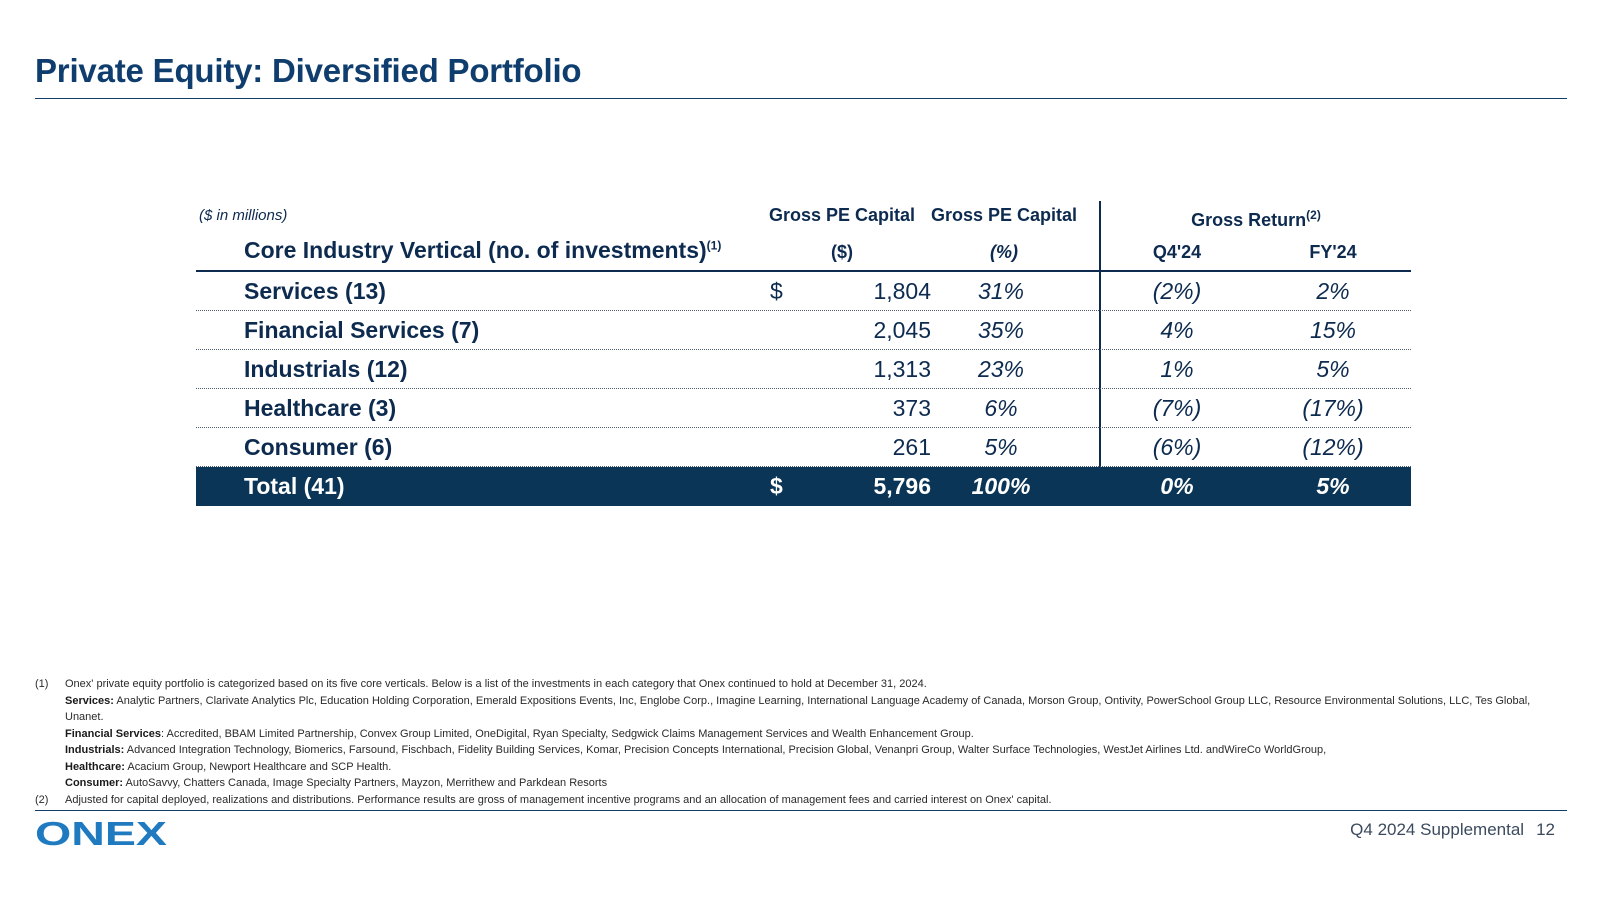 The image size is (1600, 900). What do you see at coordinates (803, 330) in the screenshot?
I see `table-row: Financial Services (7) 2,045 35% 4% 15%` at bounding box center [803, 330].